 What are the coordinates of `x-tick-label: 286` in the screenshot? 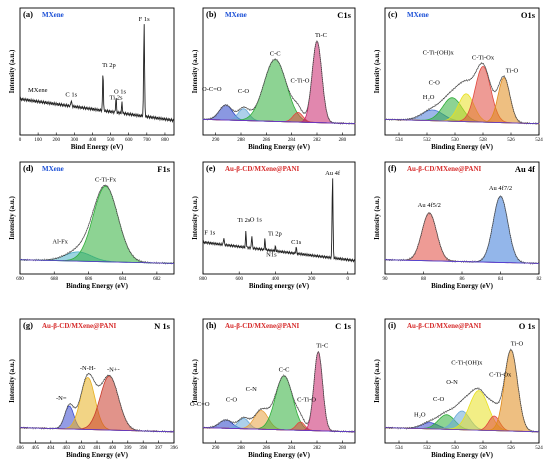 It's located at (267, 140).